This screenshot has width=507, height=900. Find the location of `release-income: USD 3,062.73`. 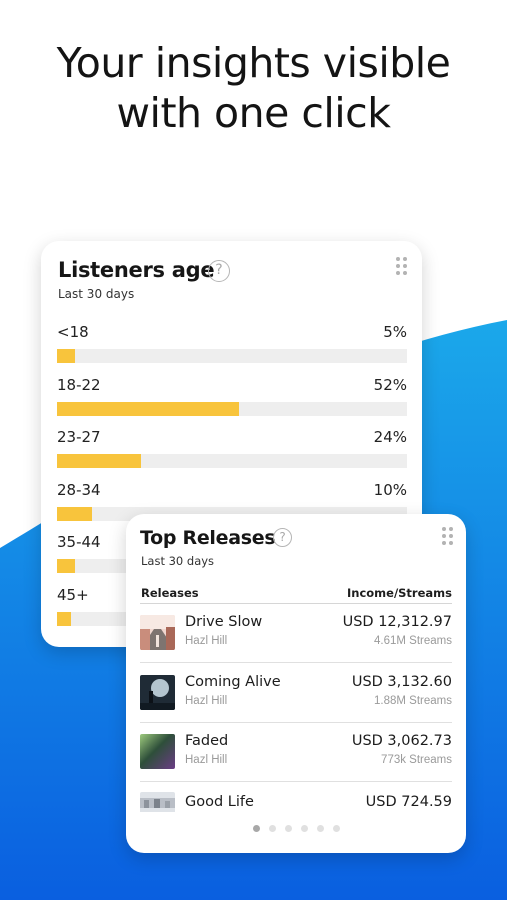

release-income: USD 3,062.73 is located at coordinates (401, 741).